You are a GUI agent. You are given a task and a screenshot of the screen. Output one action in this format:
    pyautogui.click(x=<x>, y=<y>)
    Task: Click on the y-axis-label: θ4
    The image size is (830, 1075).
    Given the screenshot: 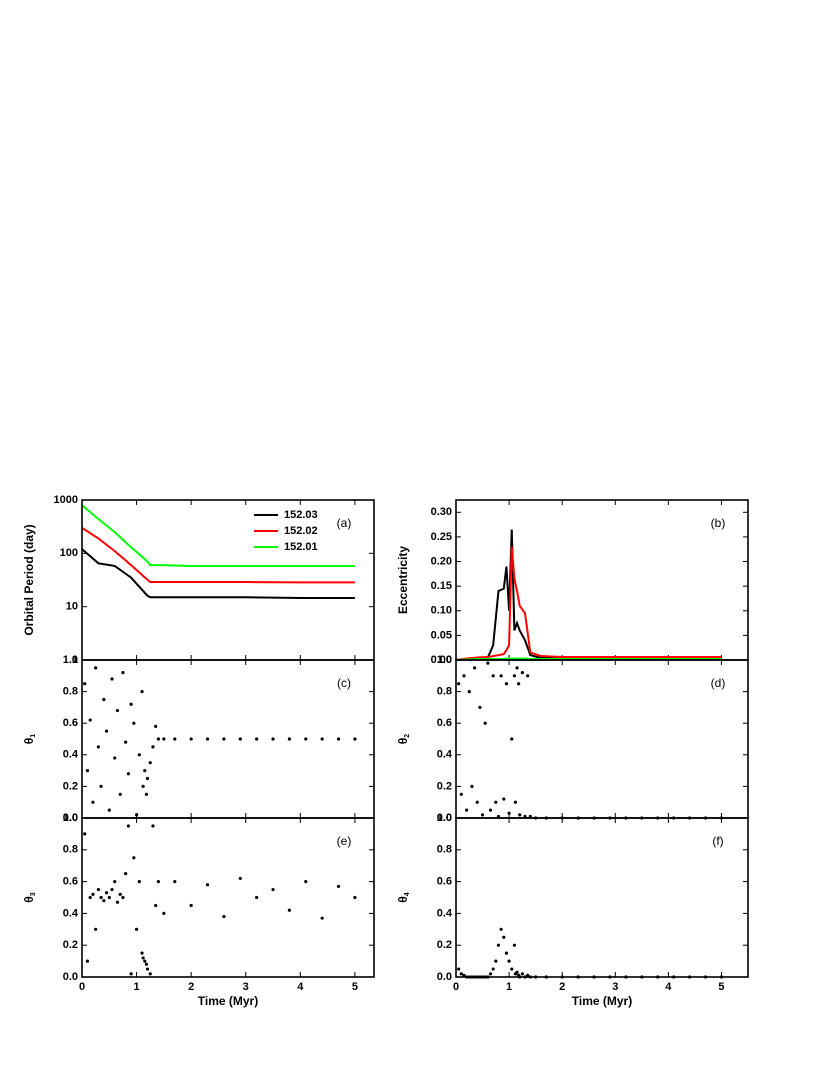 What is the action you would take?
    pyautogui.click(x=403, y=897)
    